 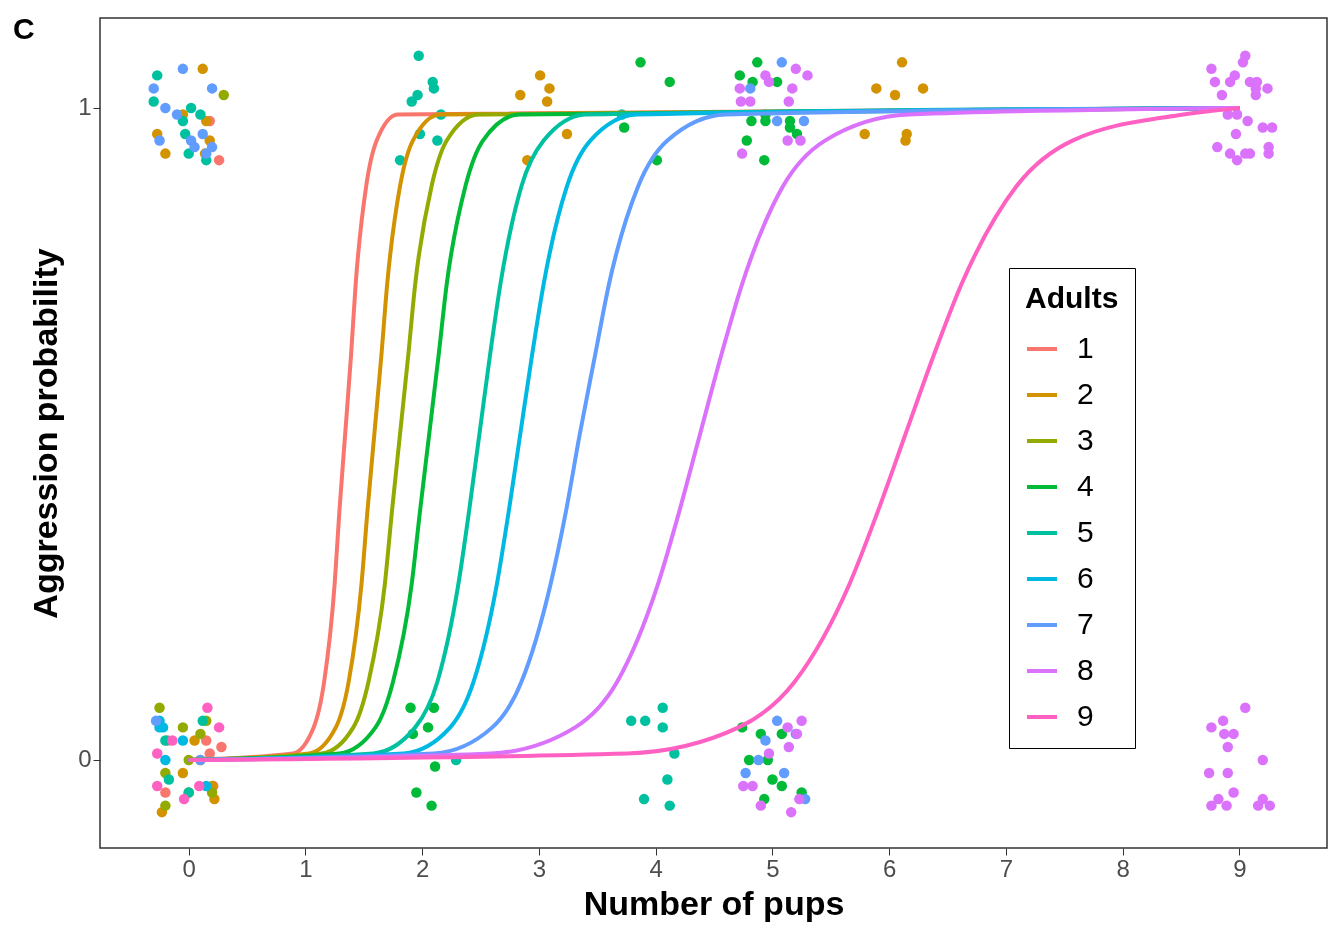 I want to click on x-tick-label: 7, so click(x=1006, y=868).